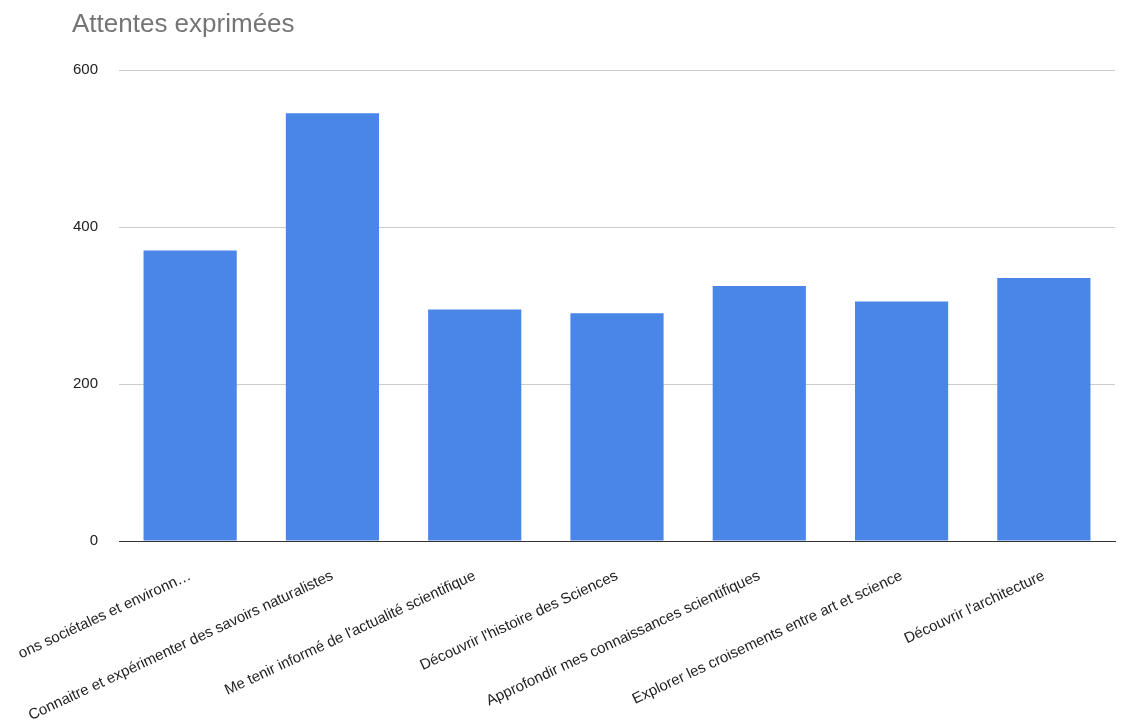 The width and height of the screenshot is (1141, 722). I want to click on y-tick-label: 600, so click(85, 69).